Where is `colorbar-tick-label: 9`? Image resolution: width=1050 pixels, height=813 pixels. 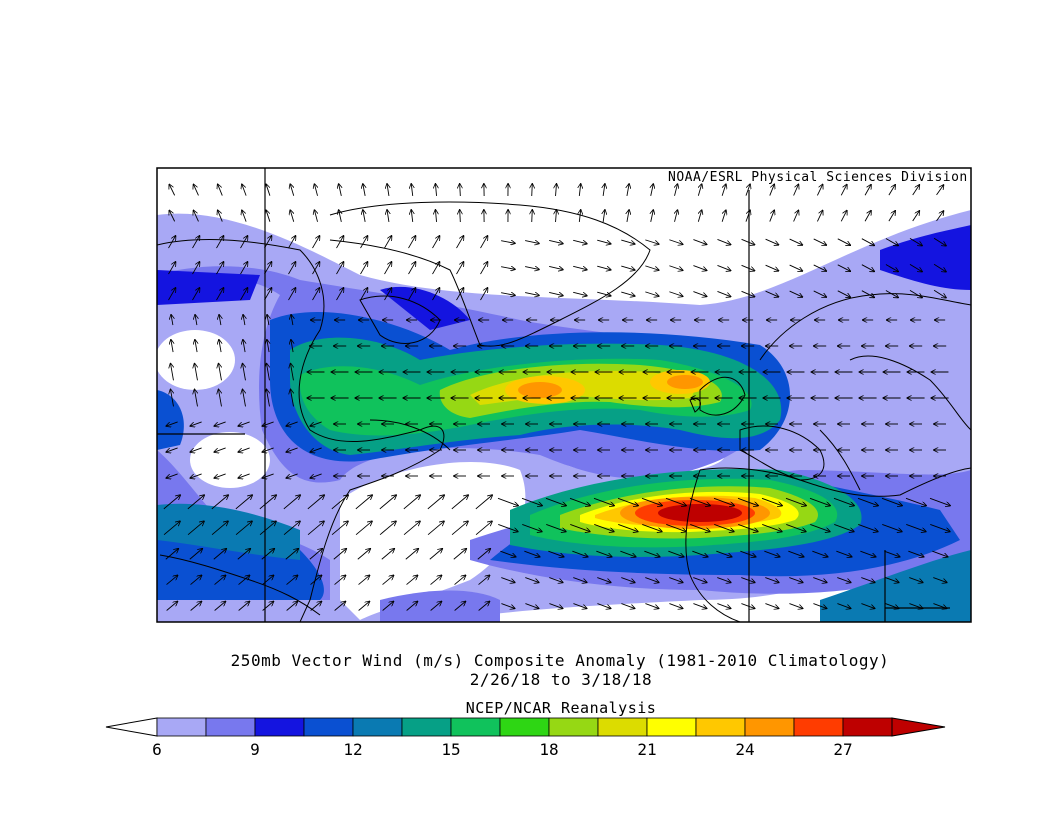
colorbar-tick-label: 9 is located at coordinates (255, 749).